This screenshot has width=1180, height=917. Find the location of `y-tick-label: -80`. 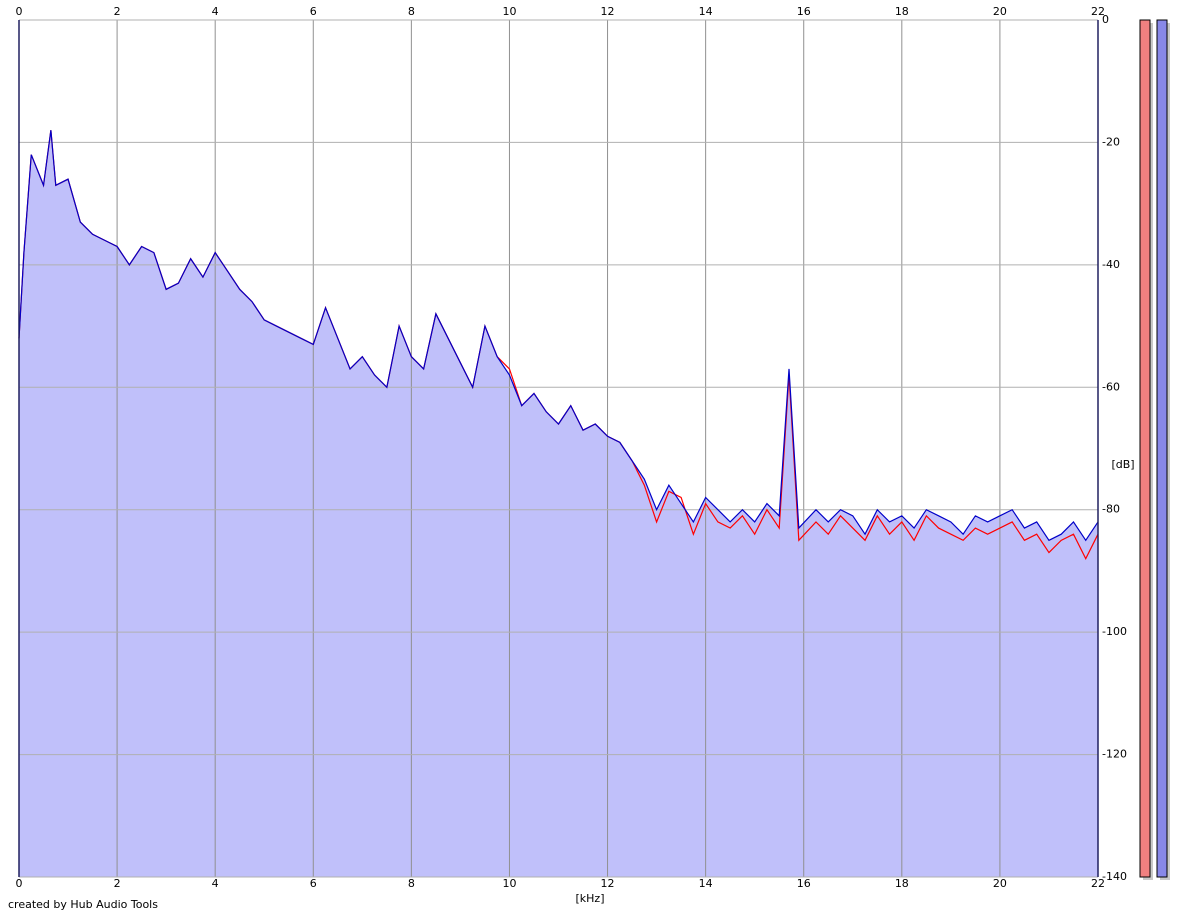

y-tick-label: -80 is located at coordinates (1111, 509).